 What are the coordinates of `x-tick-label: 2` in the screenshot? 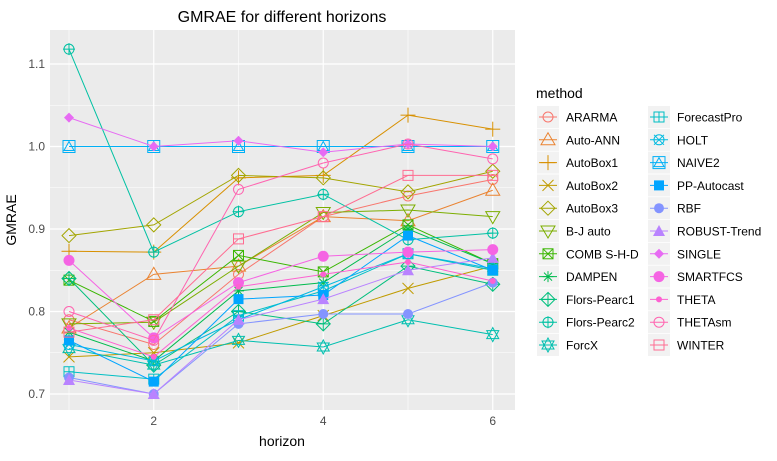 It's located at (153, 421).